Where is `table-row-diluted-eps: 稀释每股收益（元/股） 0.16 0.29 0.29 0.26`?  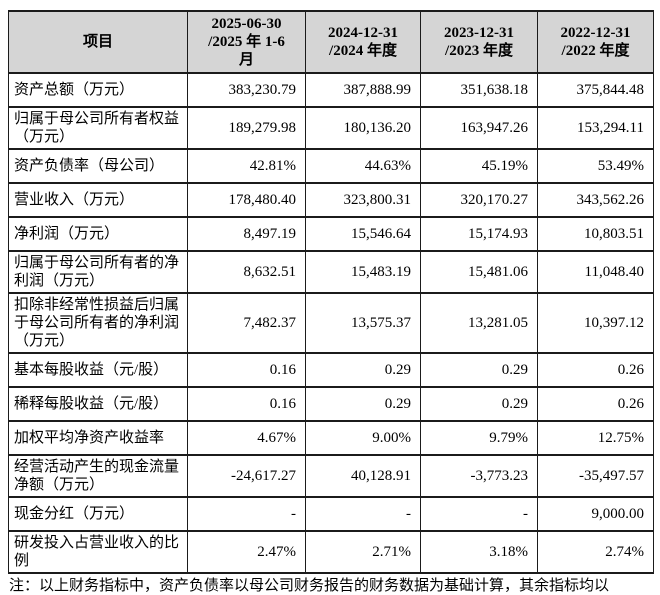
table-row-diluted-eps: 稀释每股收益（元/股） 0.16 0.29 0.29 0.26 is located at coordinates (331, 404).